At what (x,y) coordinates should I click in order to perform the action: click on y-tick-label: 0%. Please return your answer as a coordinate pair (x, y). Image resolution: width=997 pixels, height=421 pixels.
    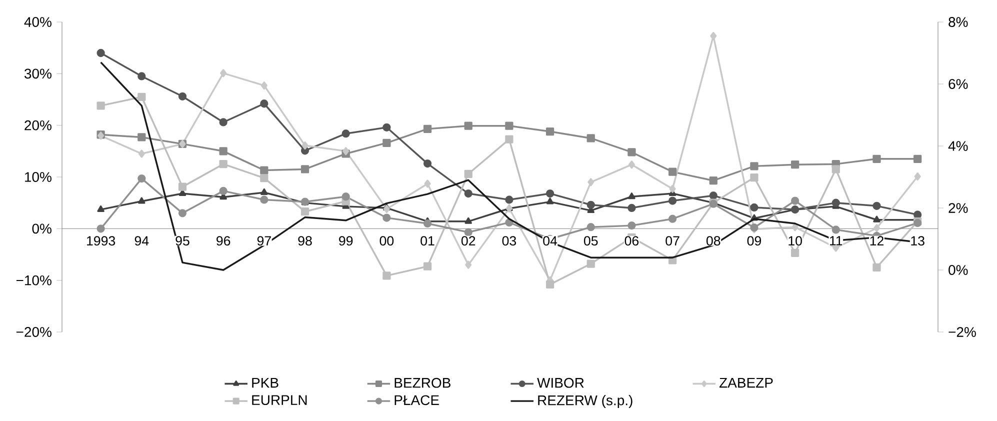
    Looking at the image, I should click on (42, 229).